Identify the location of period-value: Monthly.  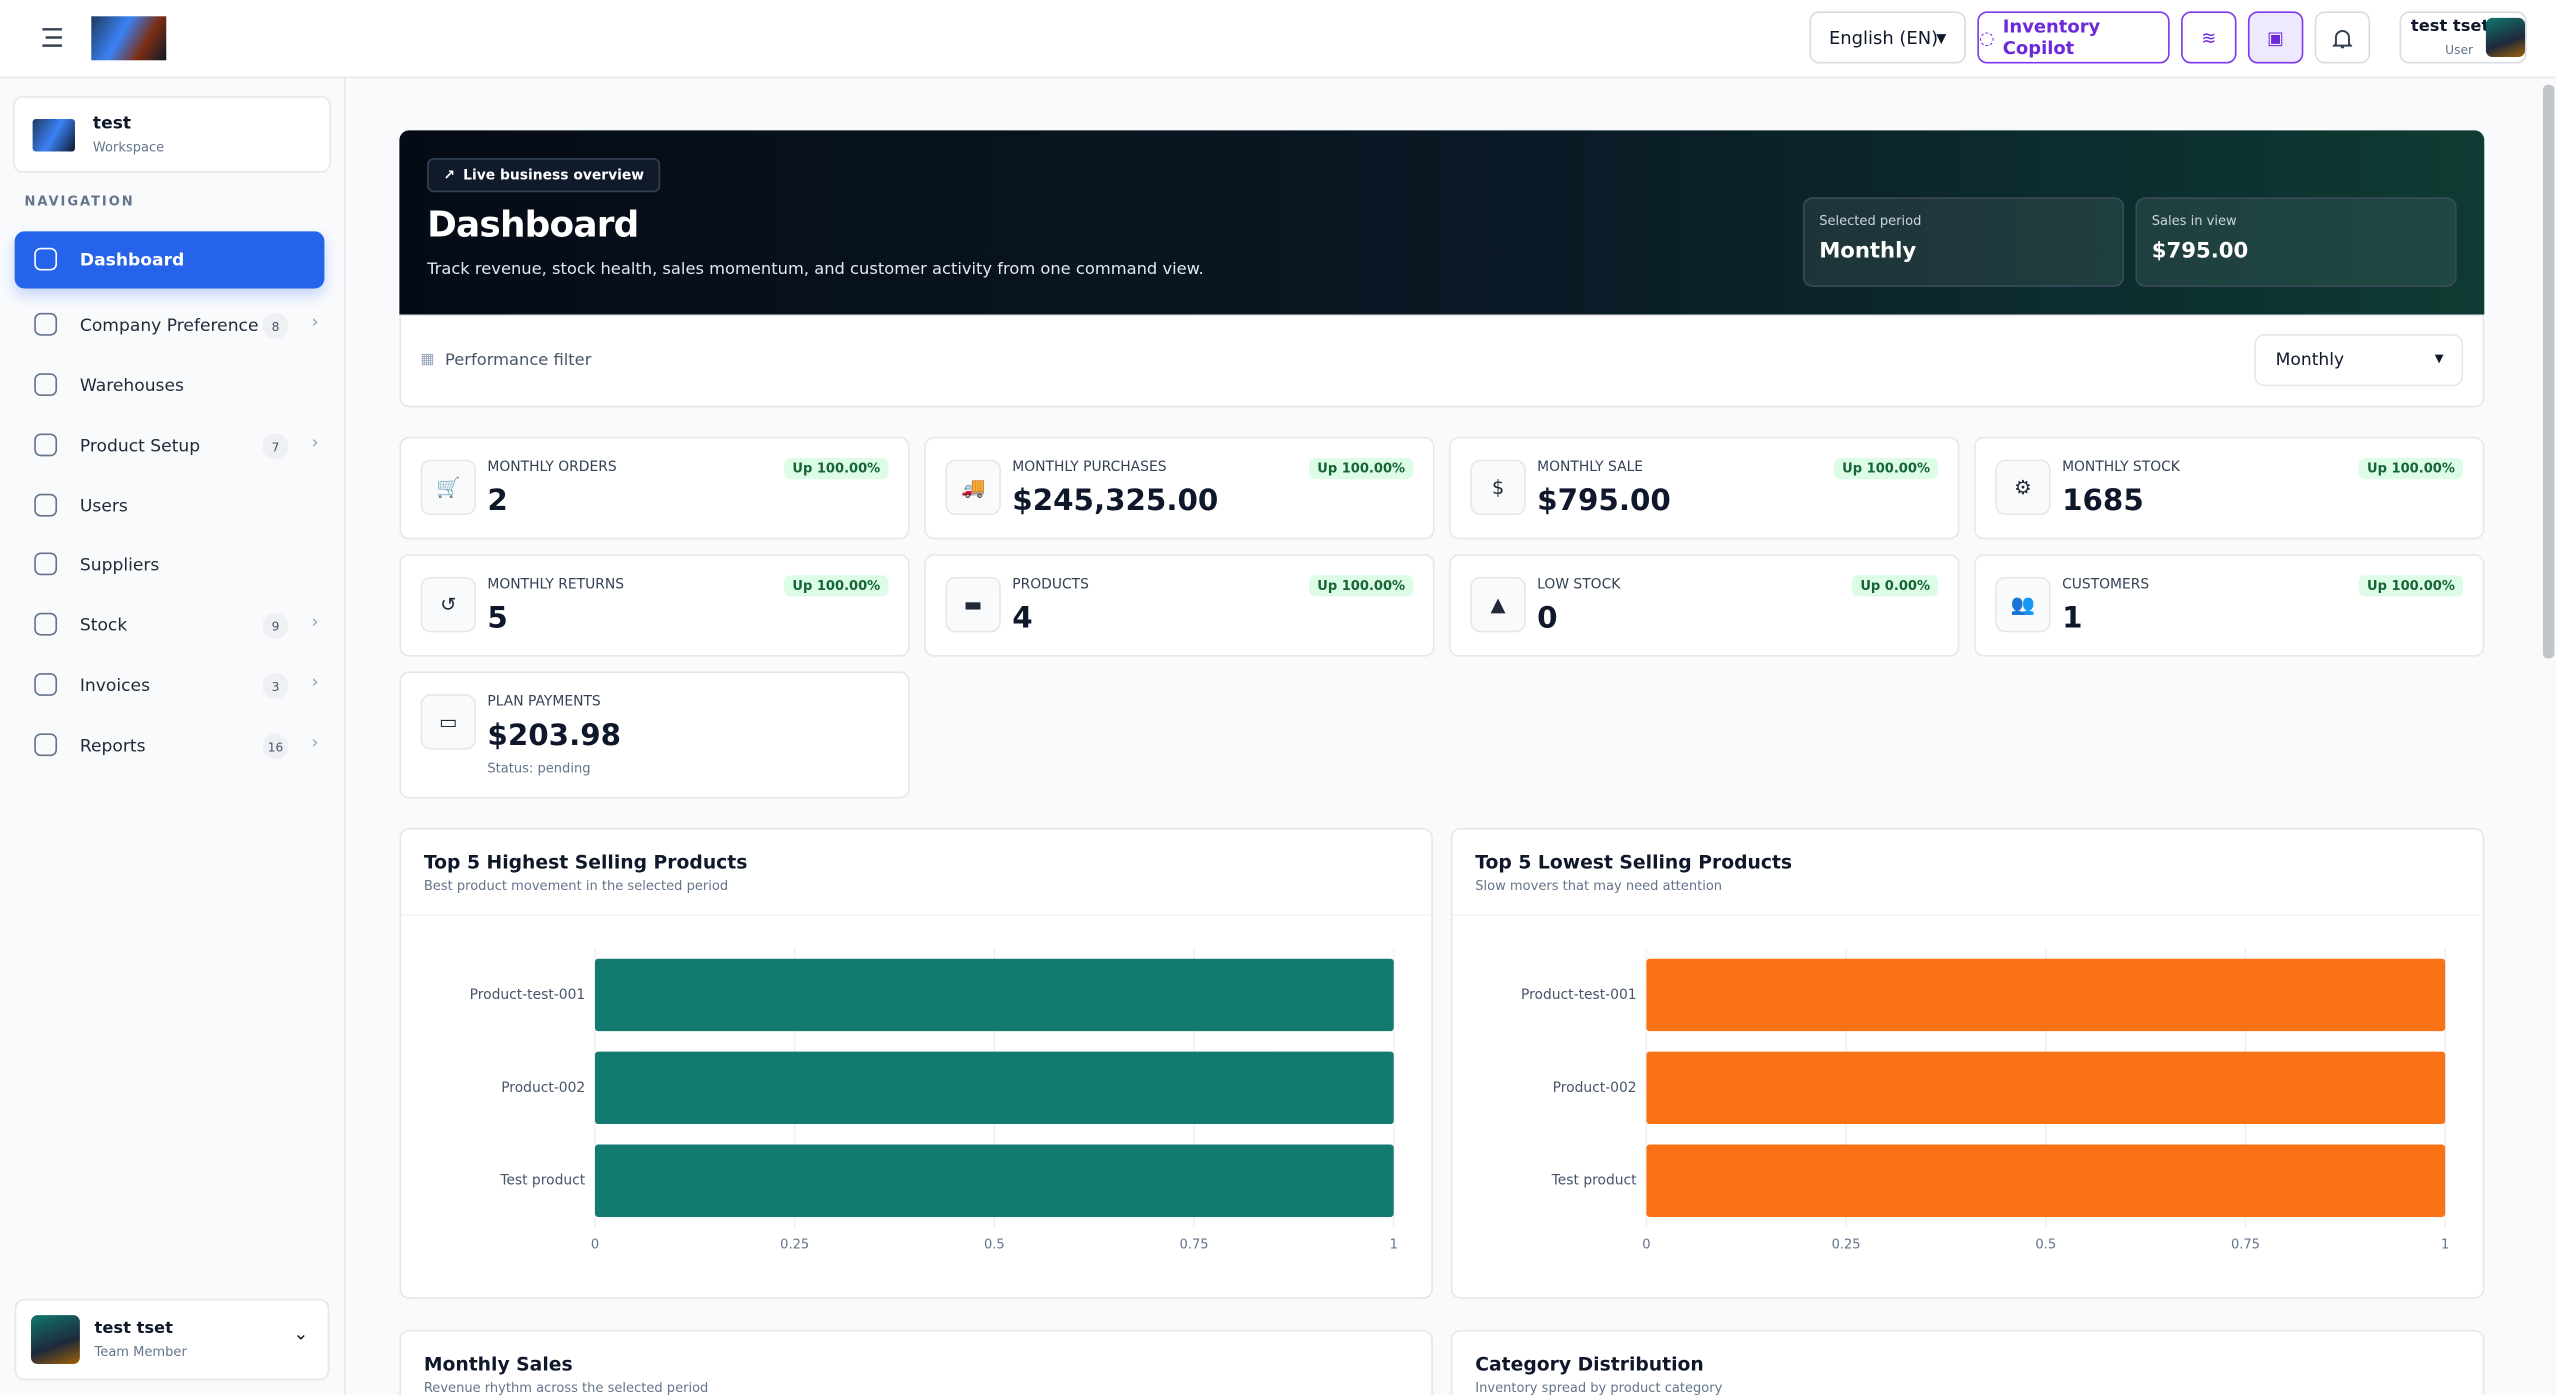
(1868, 252).